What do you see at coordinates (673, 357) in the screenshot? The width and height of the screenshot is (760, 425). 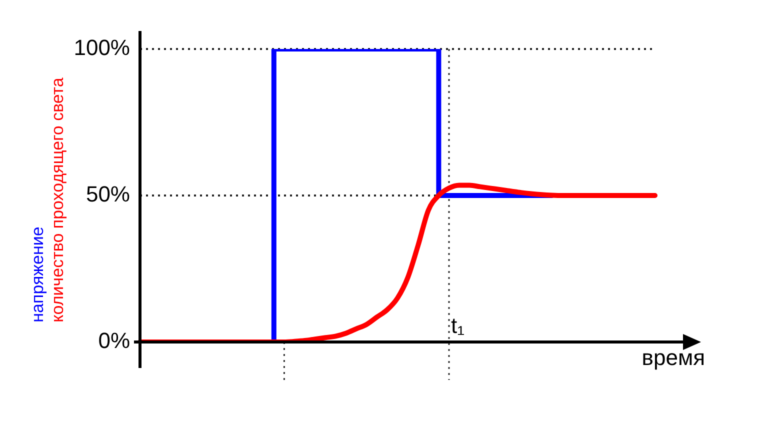 I see `text: время` at bounding box center [673, 357].